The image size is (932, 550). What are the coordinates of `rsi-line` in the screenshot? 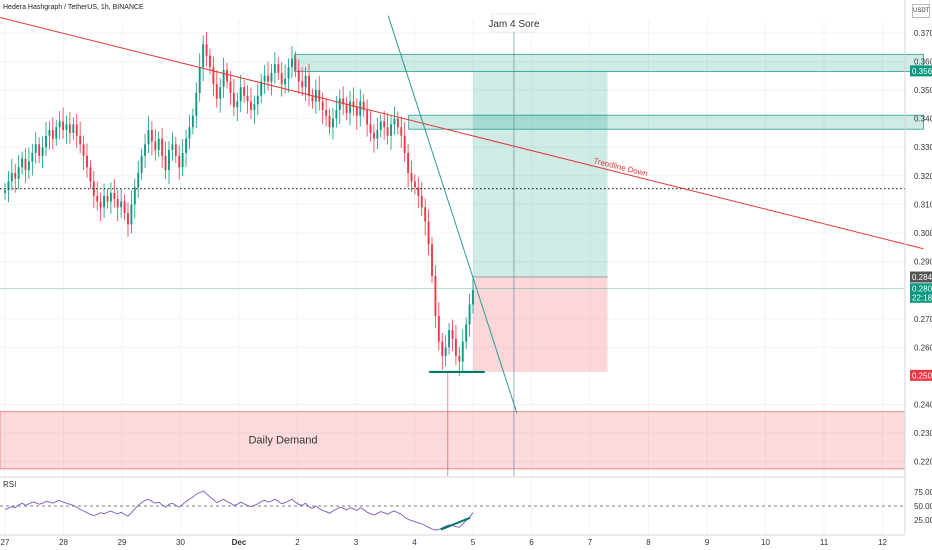 It's located at (239, 510).